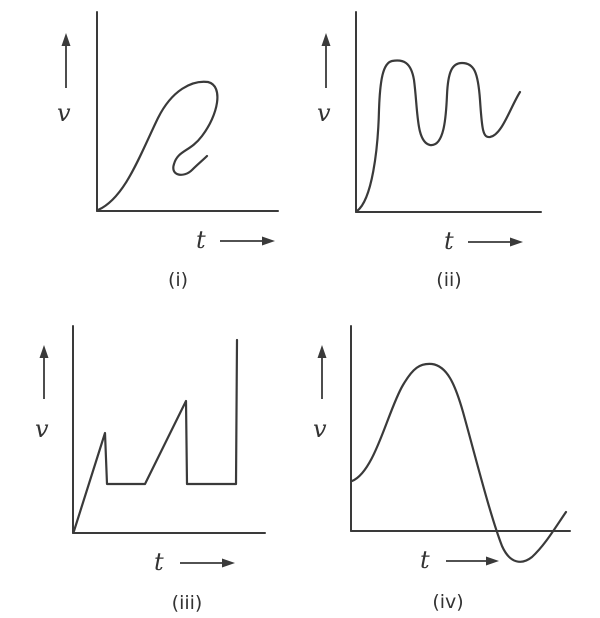  I want to click on panel-i-caption: (i), so click(178, 280).